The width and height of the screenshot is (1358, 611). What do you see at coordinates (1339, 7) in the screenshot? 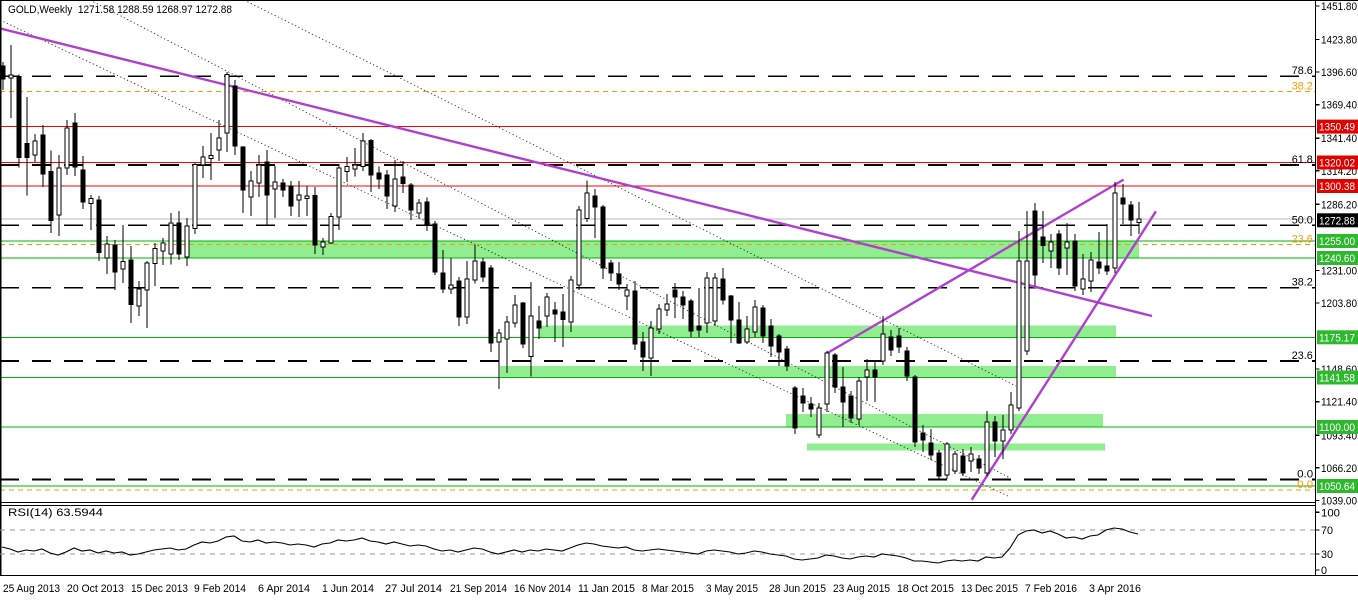
I see `svg-text: 1451.80` at bounding box center [1339, 7].